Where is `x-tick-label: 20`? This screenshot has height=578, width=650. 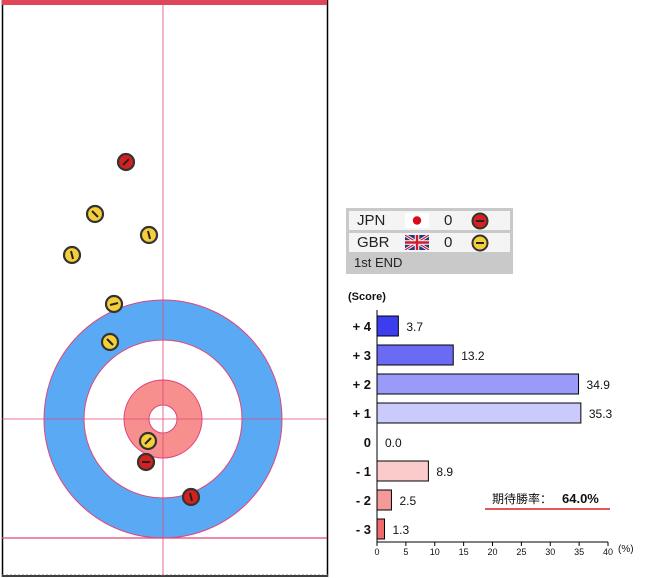 x-tick-label: 20 is located at coordinates (492, 552).